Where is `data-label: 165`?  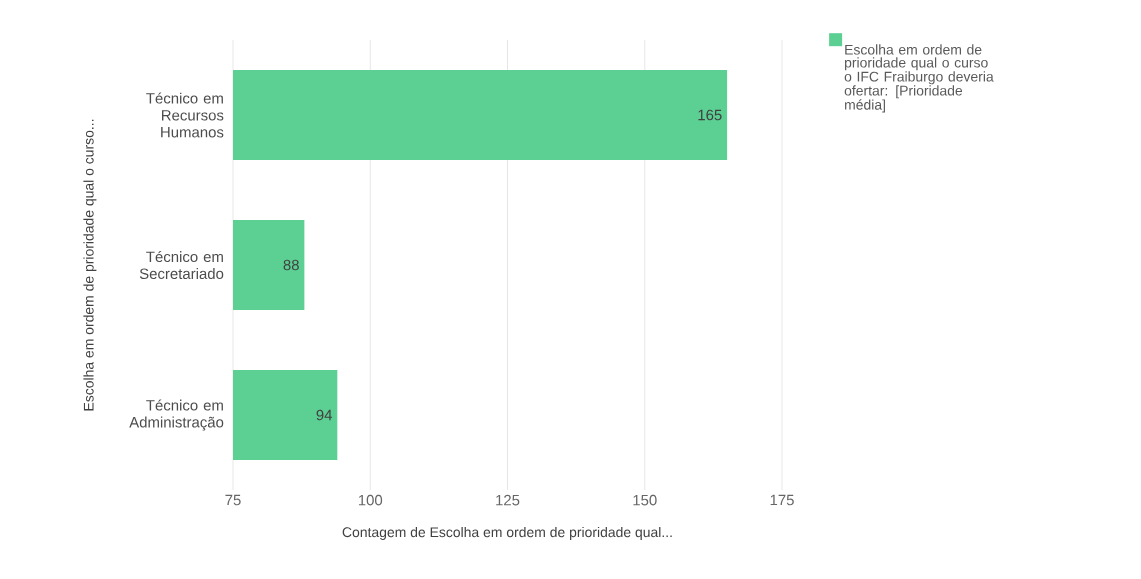 data-label: 165 is located at coordinates (710, 115).